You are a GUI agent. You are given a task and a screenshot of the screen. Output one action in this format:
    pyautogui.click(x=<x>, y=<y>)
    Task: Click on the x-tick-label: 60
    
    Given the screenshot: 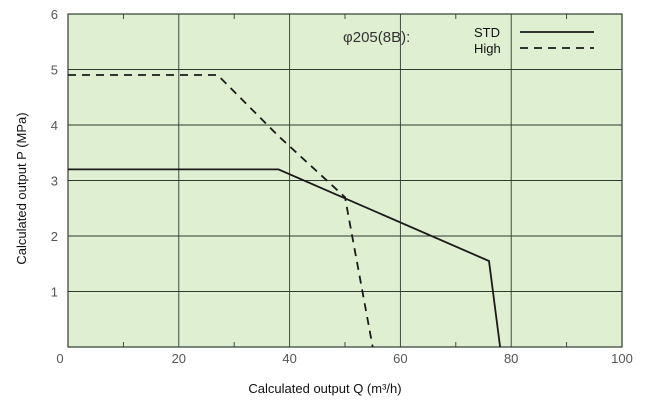 What is the action you would take?
    pyautogui.click(x=400, y=358)
    